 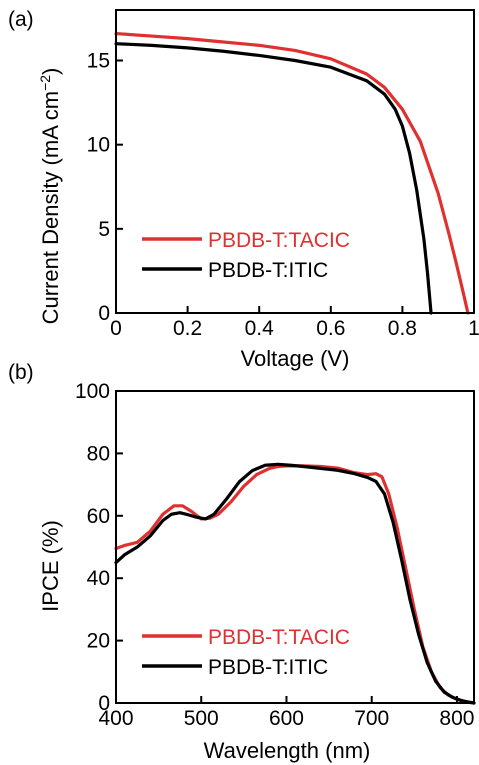 I want to click on x-tick-label: 800, so click(x=456, y=718).